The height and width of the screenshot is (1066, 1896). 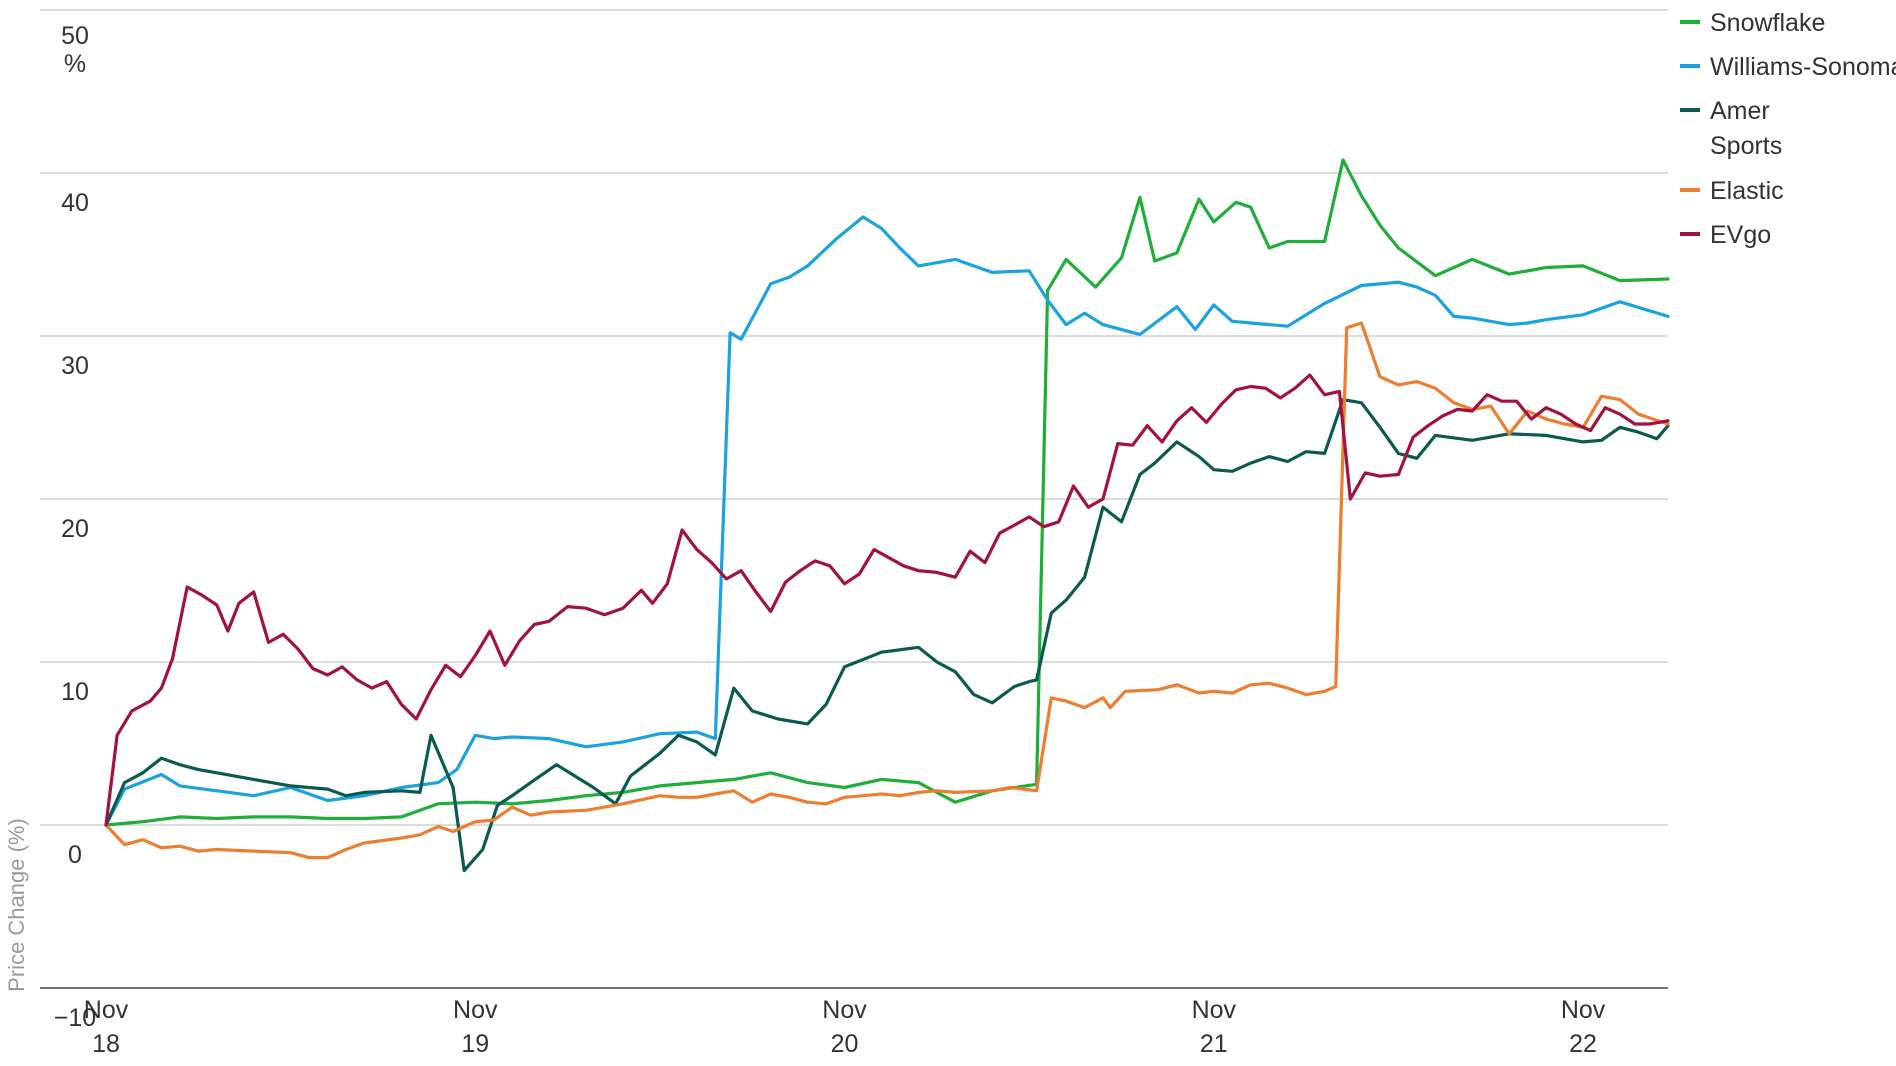 I want to click on y-axis-tick-labels: −10 0 10 20 30 40 50, so click(x=75, y=527).